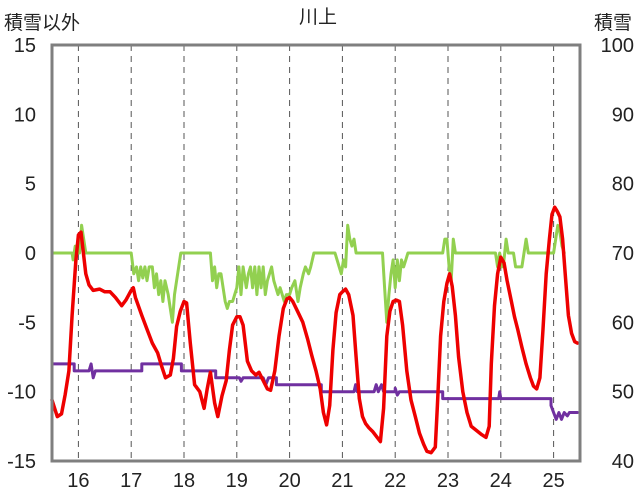 The height and width of the screenshot is (501, 636). I want to click on y-left-tick-label: -15, so click(21, 462).